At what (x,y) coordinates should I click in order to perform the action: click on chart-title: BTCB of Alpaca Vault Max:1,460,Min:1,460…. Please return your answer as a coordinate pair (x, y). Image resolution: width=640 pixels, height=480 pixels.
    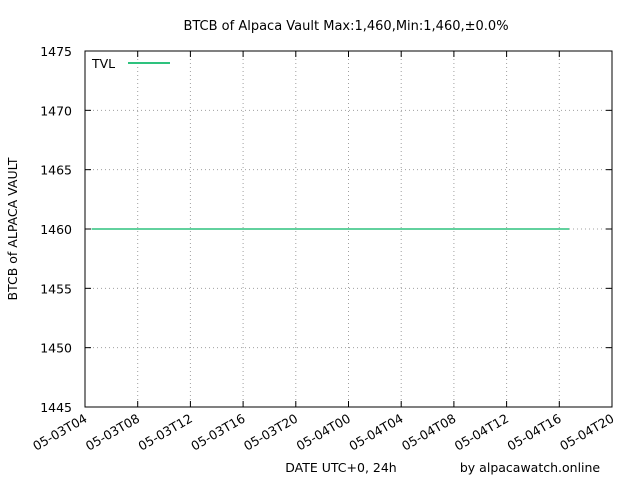
    Looking at the image, I should click on (345, 26).